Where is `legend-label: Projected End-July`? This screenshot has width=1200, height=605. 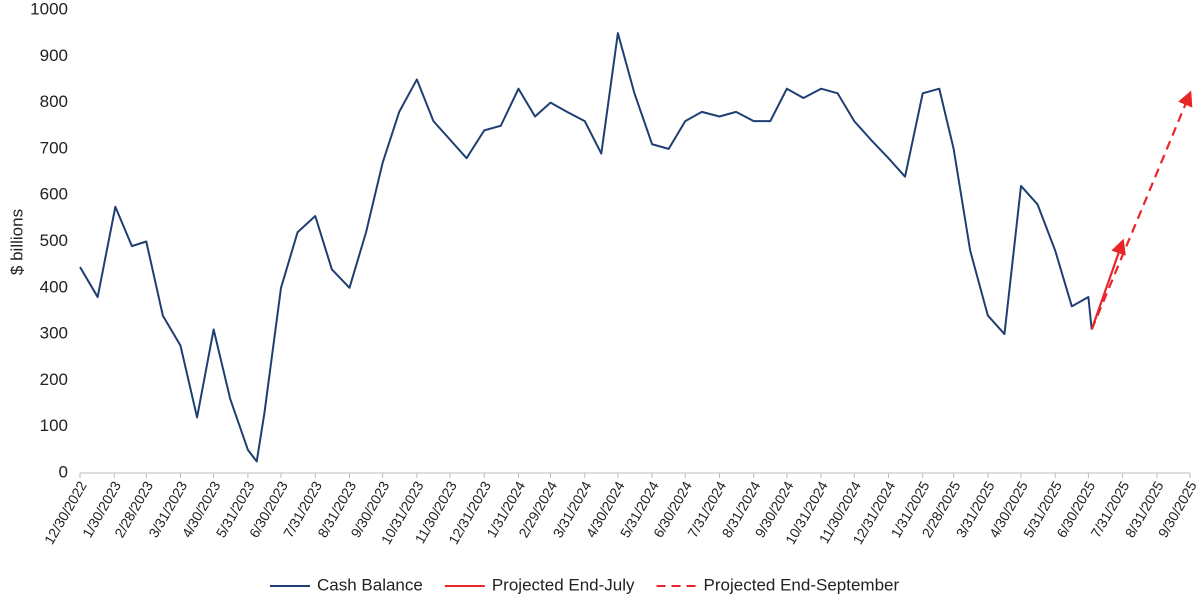
legend-label: Projected End-July is located at coordinates (563, 584).